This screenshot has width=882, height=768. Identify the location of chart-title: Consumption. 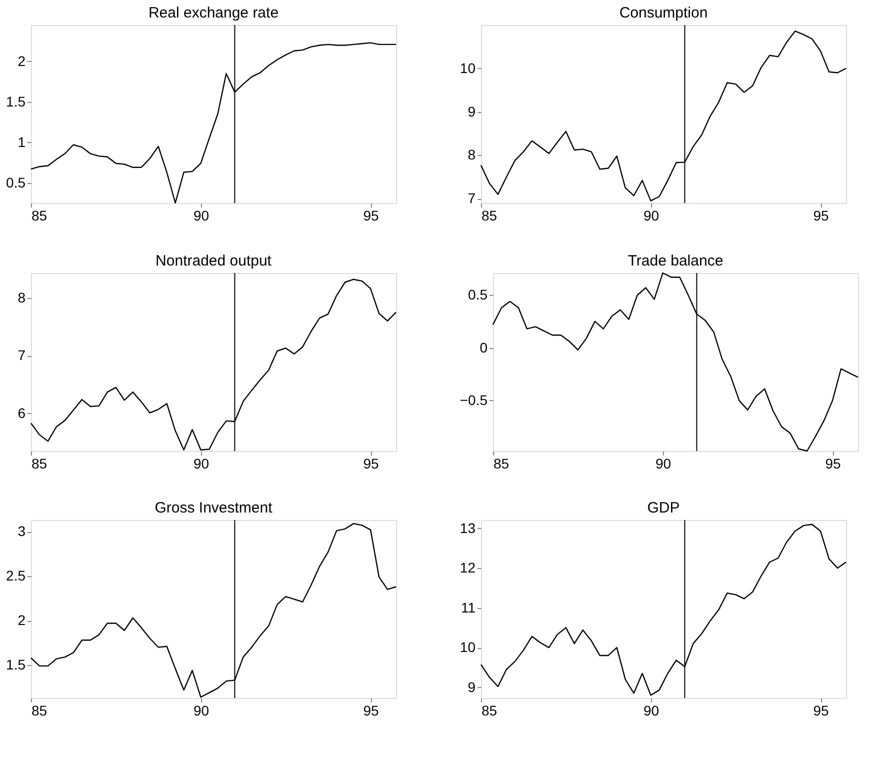
(663, 13).